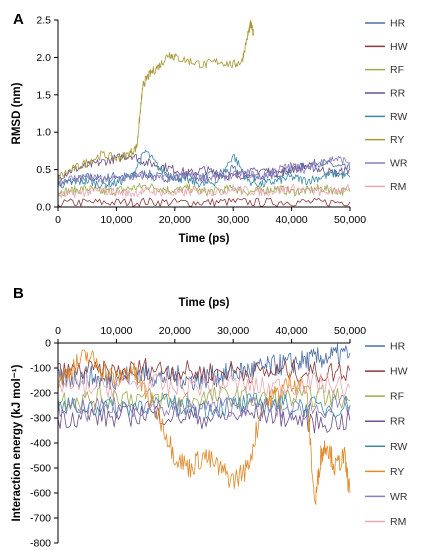 The image size is (423, 550). I want to click on y-tick-label: 1.0, so click(43, 133).